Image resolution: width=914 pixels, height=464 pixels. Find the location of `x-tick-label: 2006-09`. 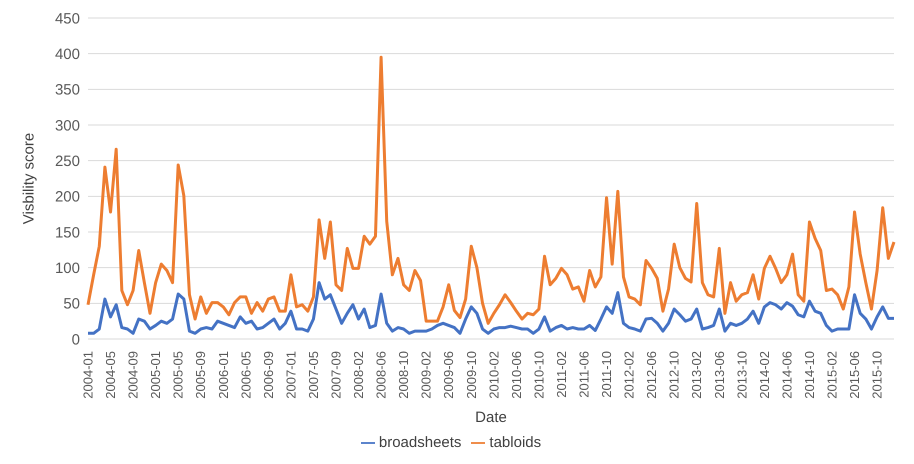

x-tick-label: 2006-09 is located at coordinates (268, 375).